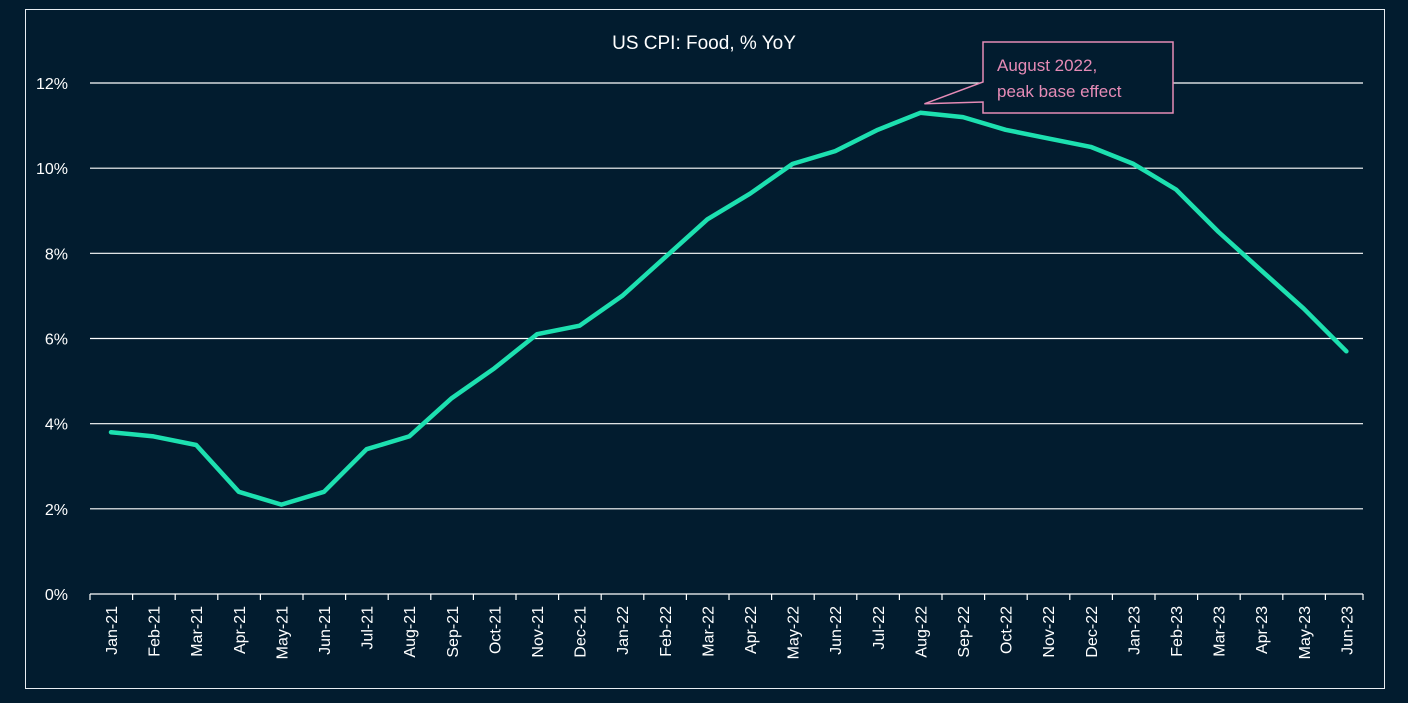 The height and width of the screenshot is (703, 1408). Describe the element at coordinates (1047, 65) in the screenshot. I see `annotation-text: August 2022,` at that location.